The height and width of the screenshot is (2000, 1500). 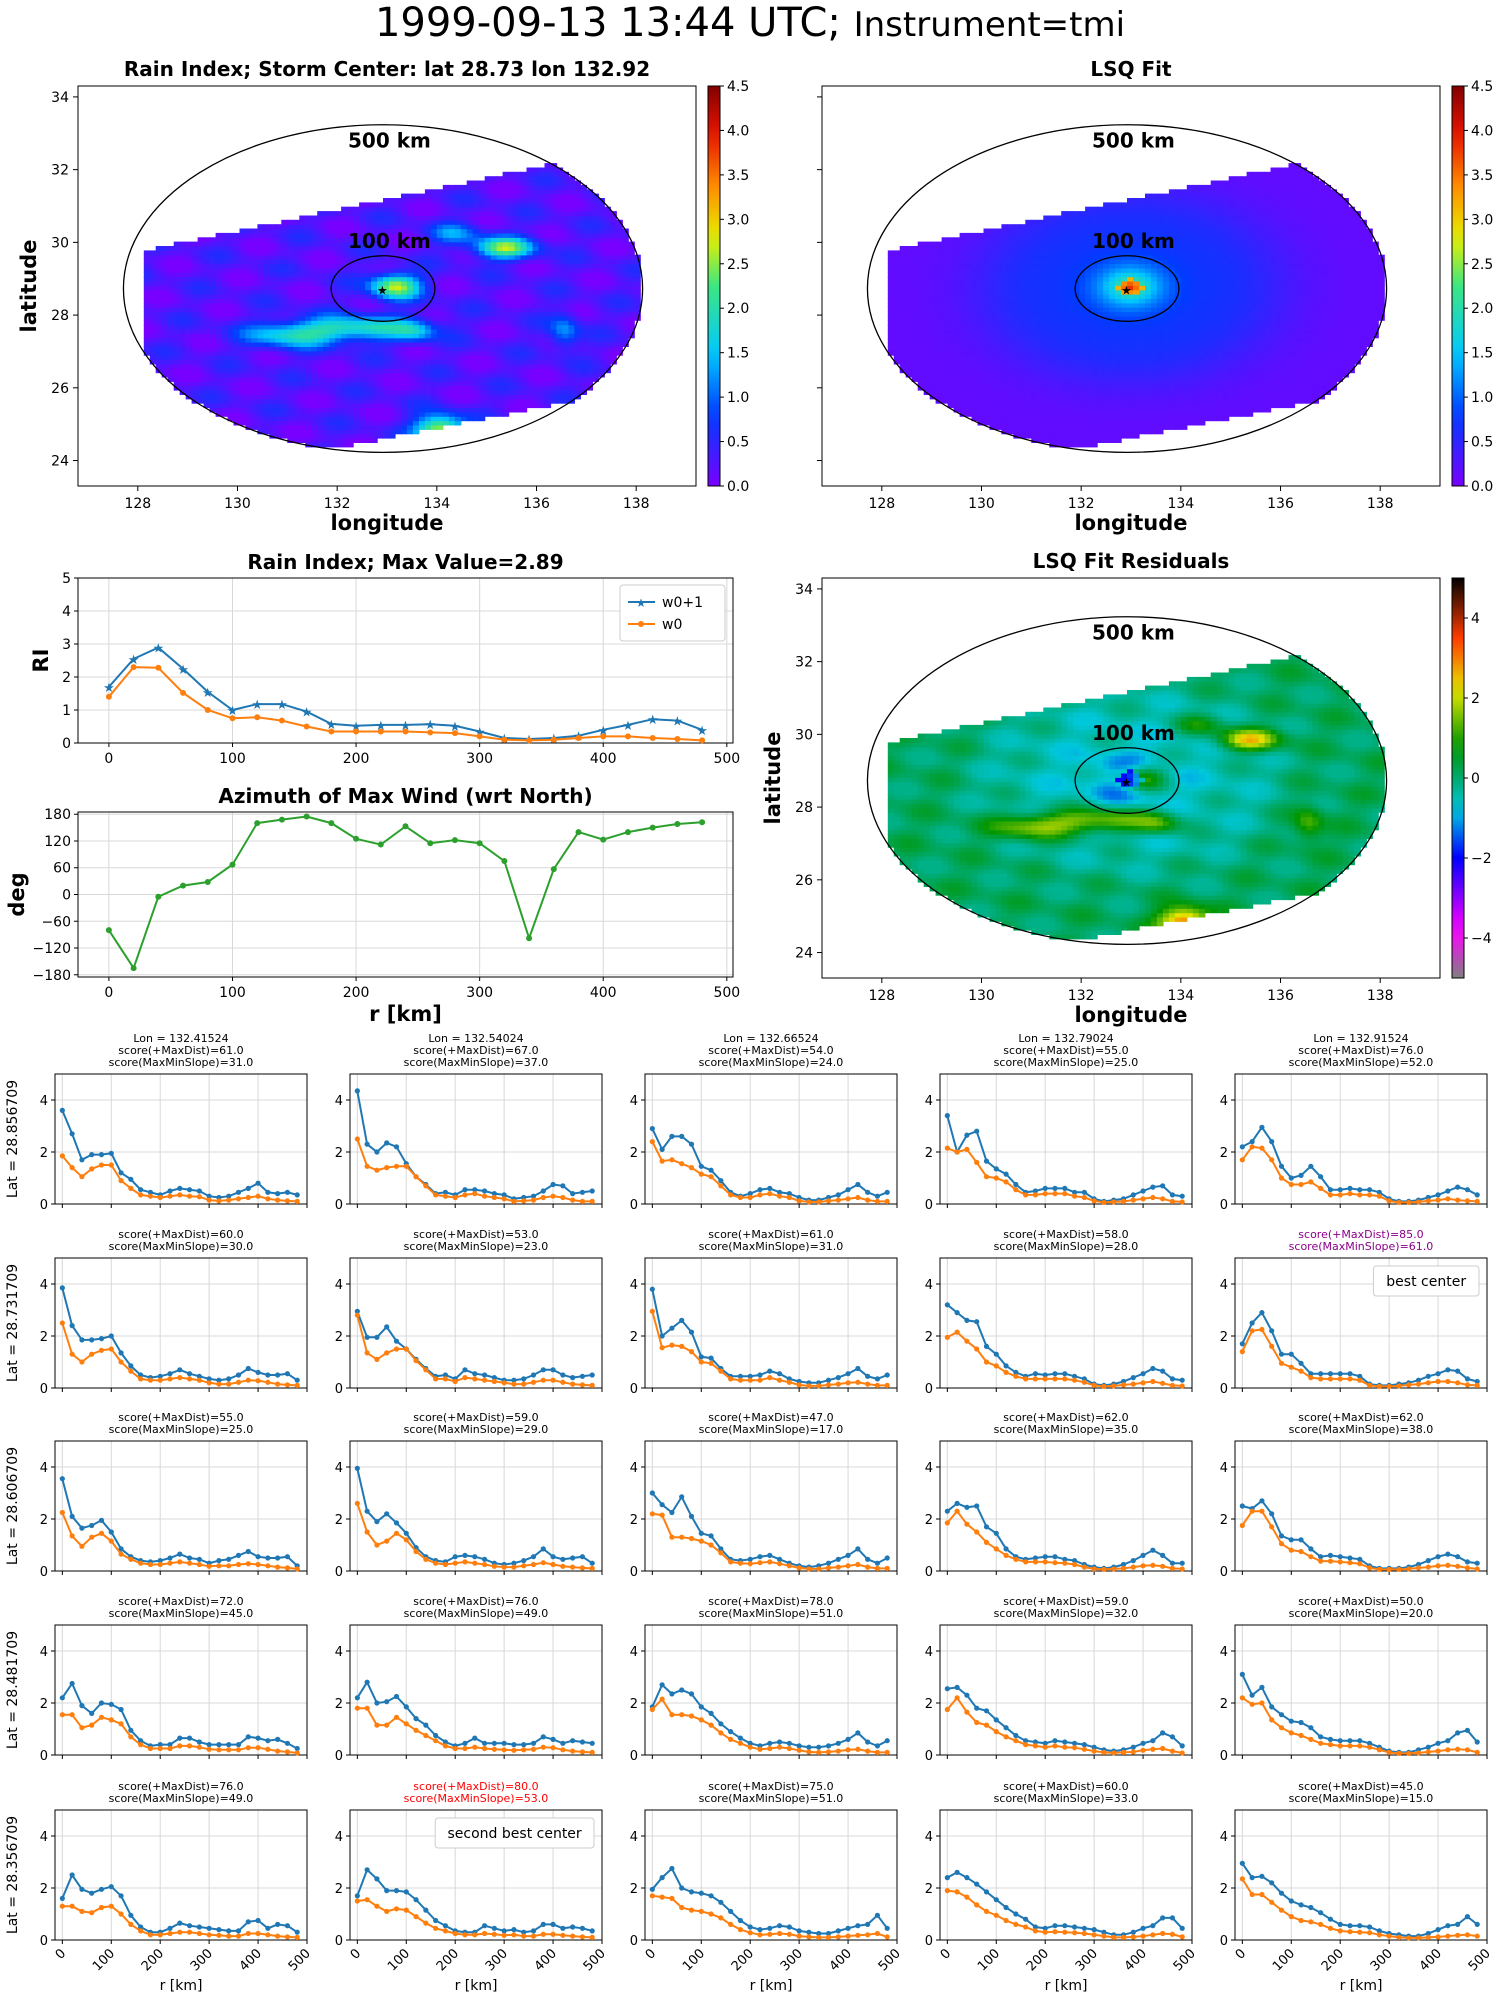 What do you see at coordinates (44, 1468) in the screenshot?
I see `y-tick-label: 4` at bounding box center [44, 1468].